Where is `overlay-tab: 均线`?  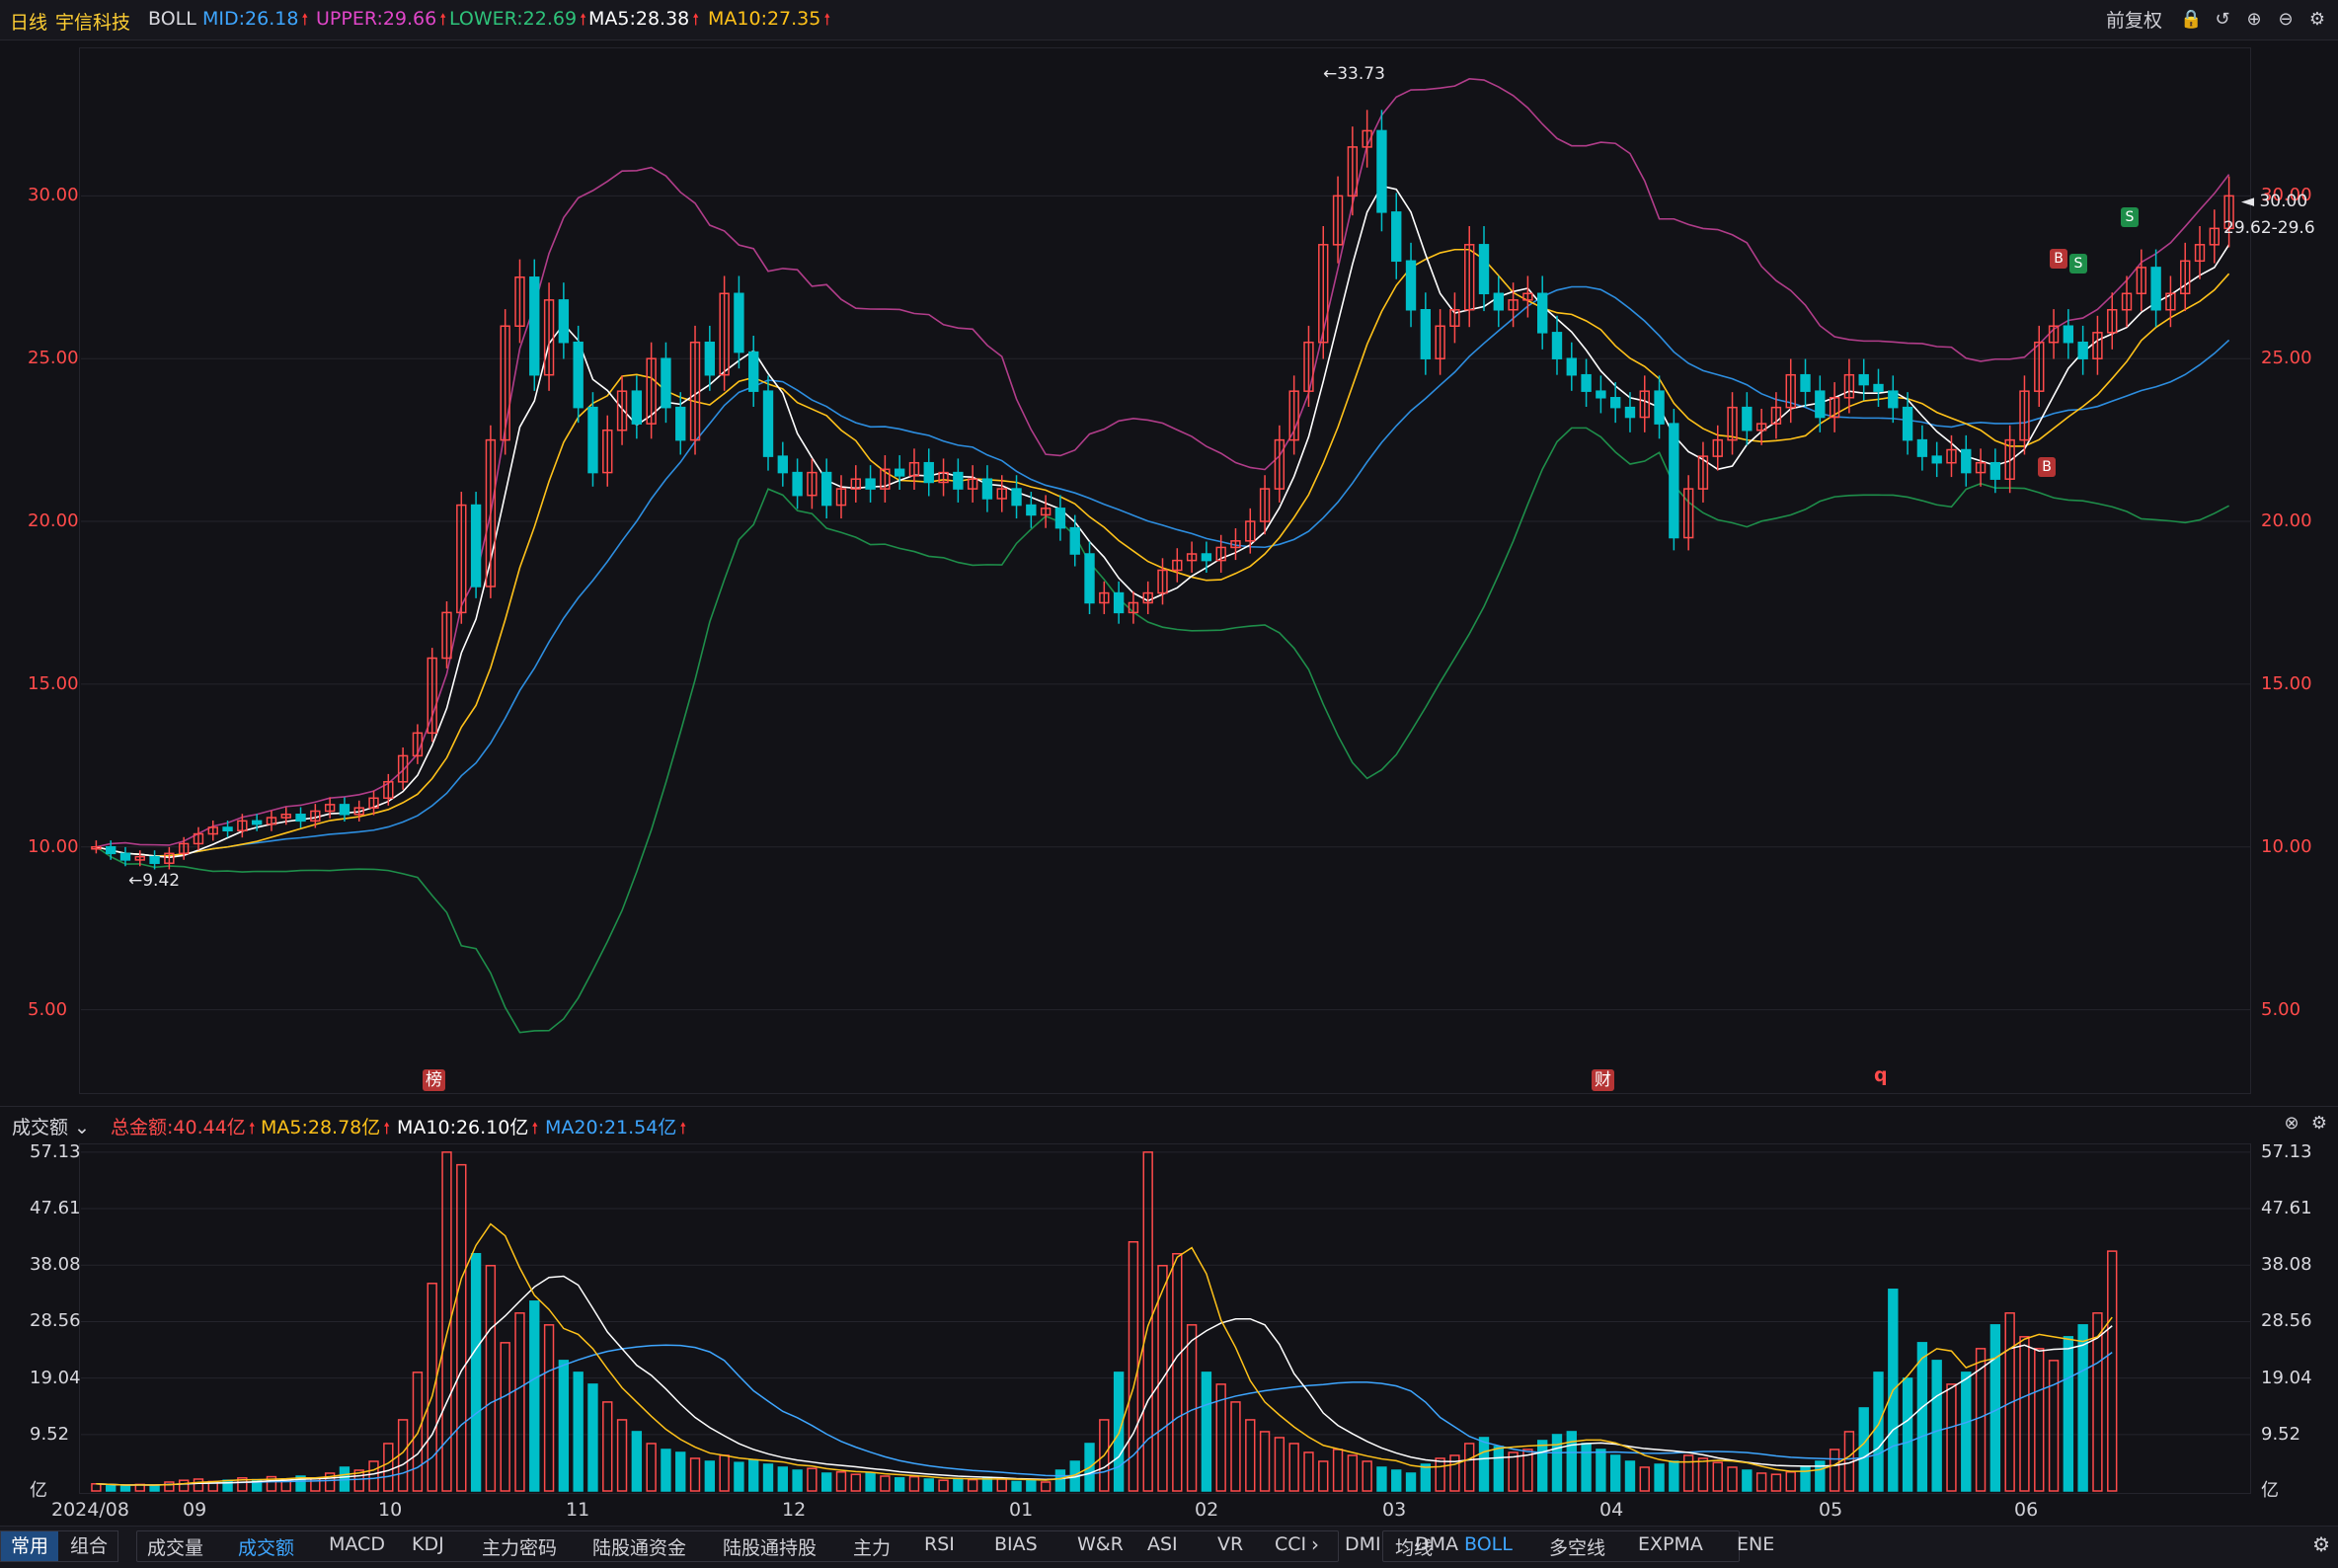
overlay-tab: 均线 is located at coordinates (1414, 1548).